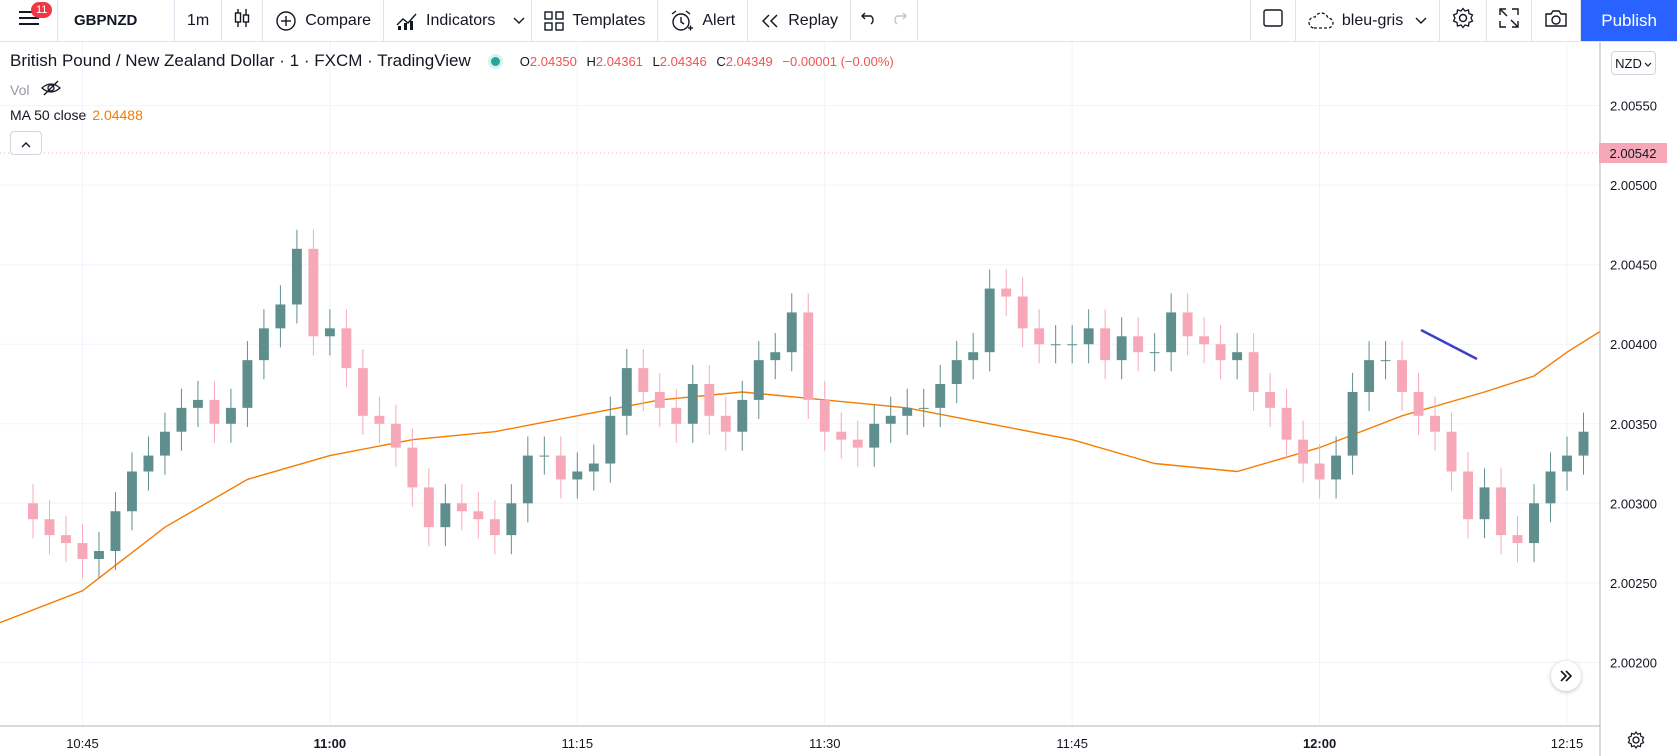 The height and width of the screenshot is (756, 1677). I want to click on redo-icon, so click(899, 20).